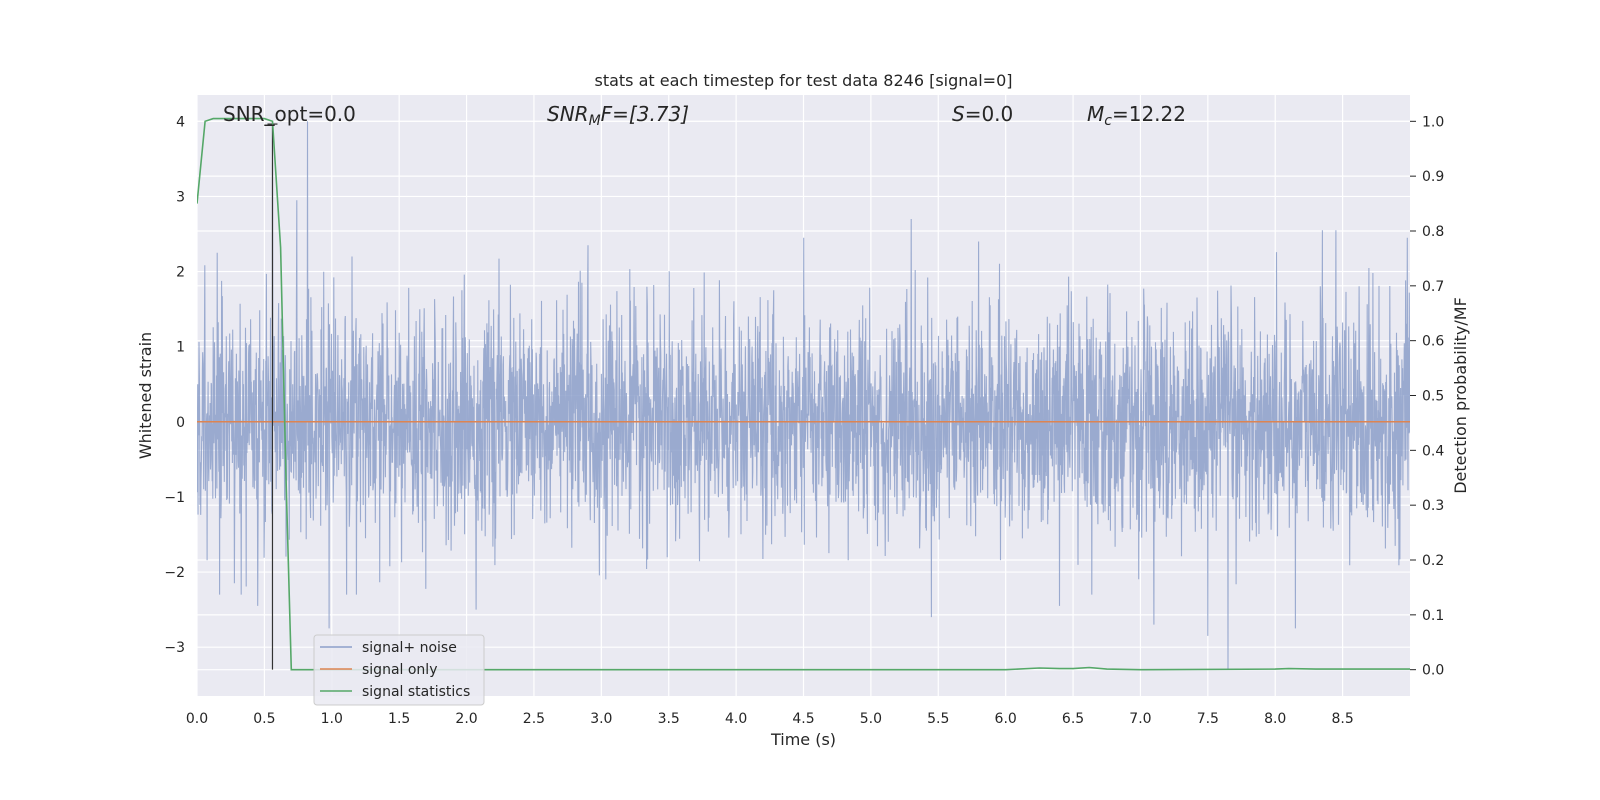 The width and height of the screenshot is (1600, 800). Describe the element at coordinates (1433, 671) in the screenshot. I see `y-right-tick-label: 0.0` at that location.